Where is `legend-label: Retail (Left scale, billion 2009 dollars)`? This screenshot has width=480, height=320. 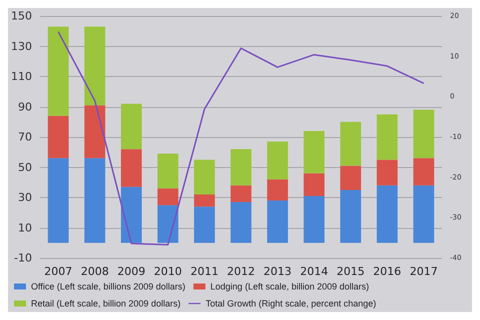
legend-label: Retail (Left scale, billion 2009 dollars) is located at coordinates (106, 303).